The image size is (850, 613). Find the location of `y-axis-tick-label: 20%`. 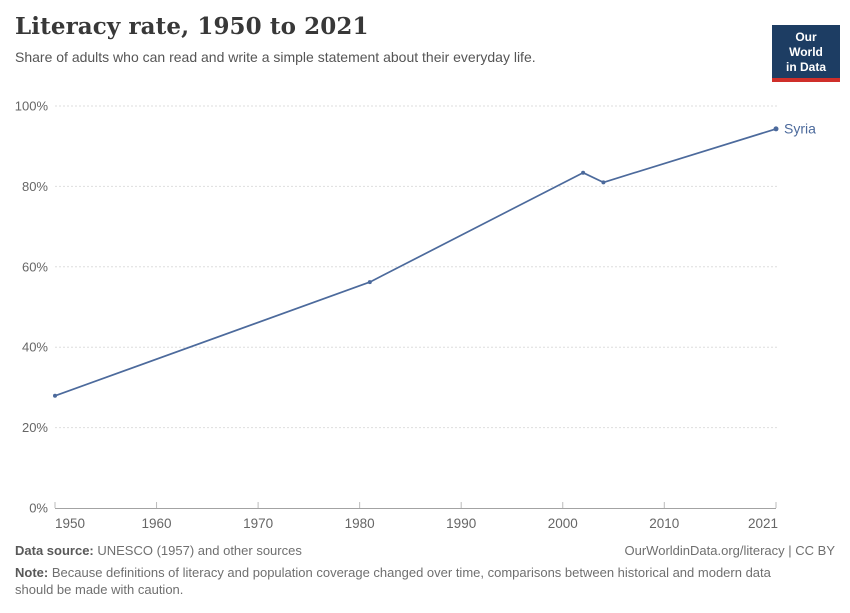

y-axis-tick-label: 20% is located at coordinates (35, 427).